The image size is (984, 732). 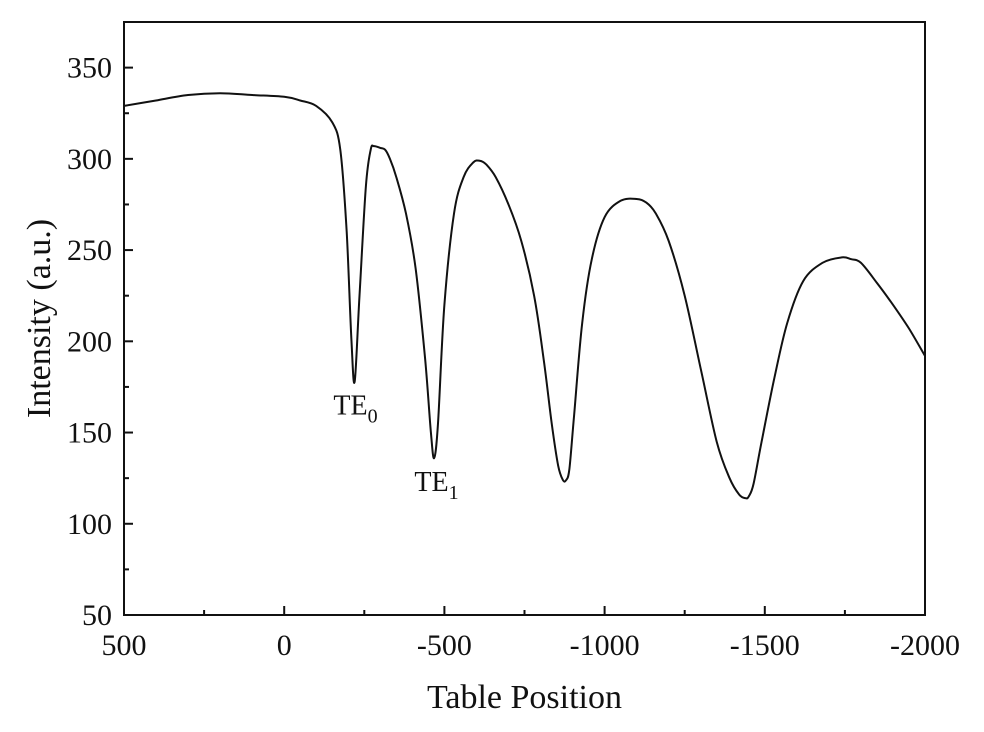 I want to click on x-axis-ticks: 500 0 -500 -1000 -1500 -2000, so click(x=531, y=634).